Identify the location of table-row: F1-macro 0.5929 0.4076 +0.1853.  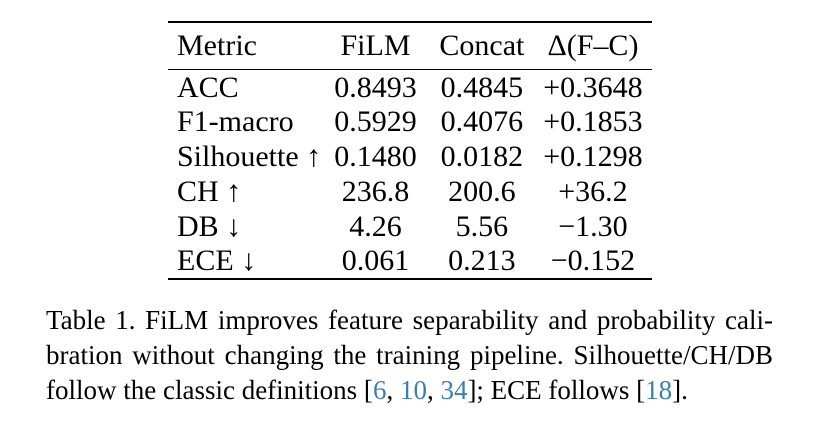
(410, 121).